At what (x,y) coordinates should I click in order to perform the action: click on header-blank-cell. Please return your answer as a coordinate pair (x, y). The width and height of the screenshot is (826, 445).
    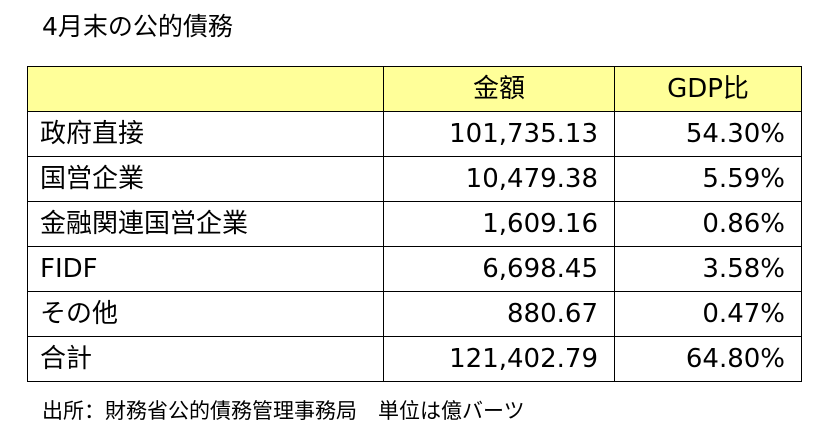
    Looking at the image, I should click on (205, 89).